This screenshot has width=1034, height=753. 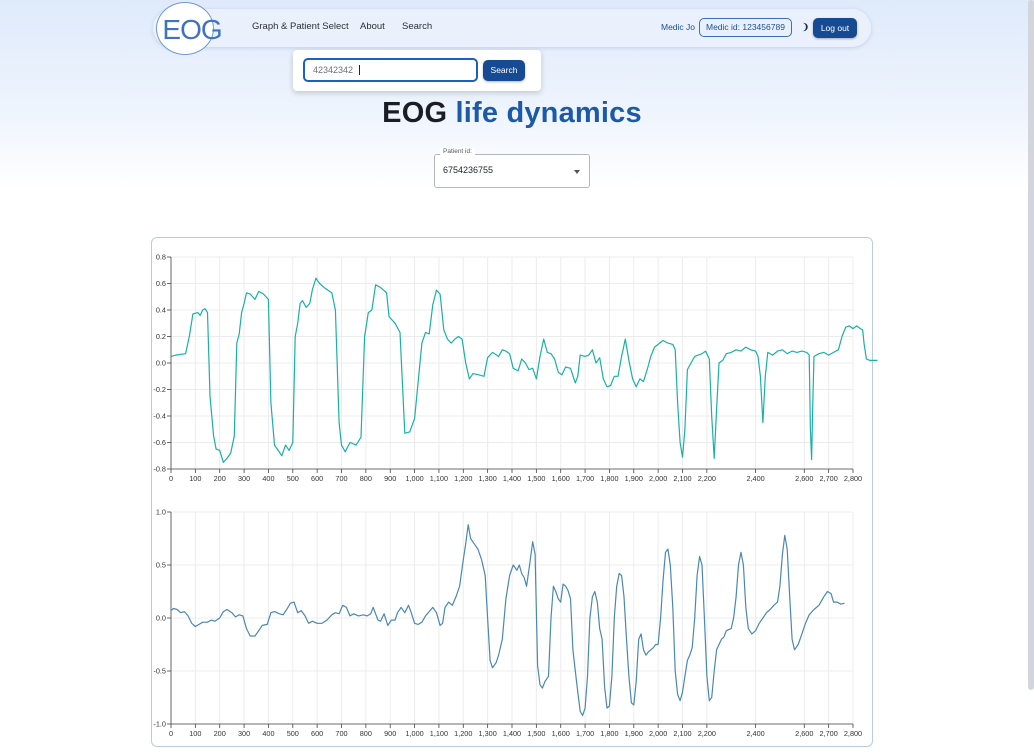 I want to click on chart2-x-tick-label: 1,800, so click(x=609, y=733).